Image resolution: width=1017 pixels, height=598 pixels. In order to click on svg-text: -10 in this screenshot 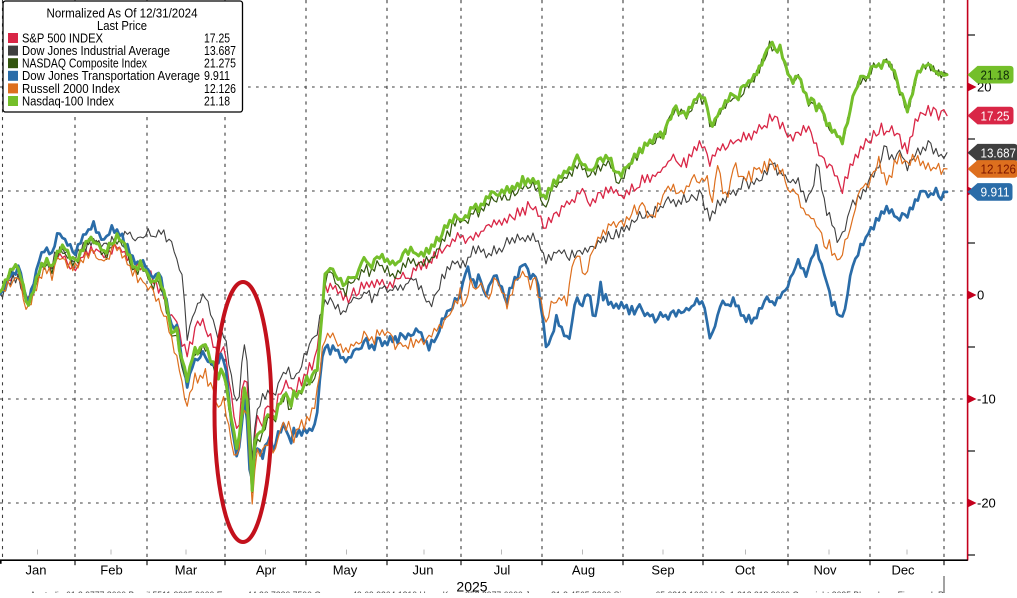, I will do `click(986, 399)`.